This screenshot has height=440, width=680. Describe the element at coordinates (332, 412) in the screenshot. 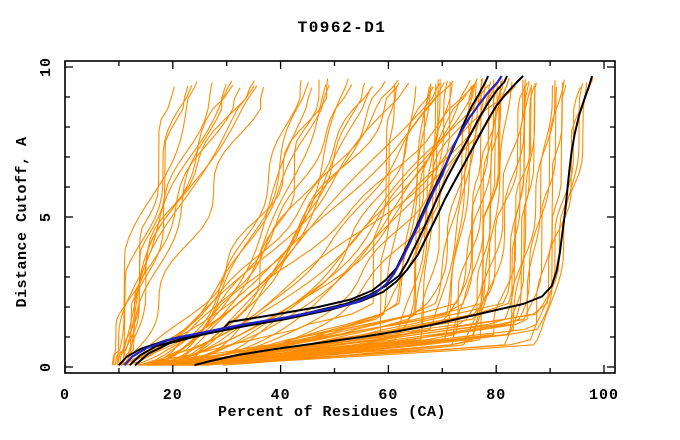

I see `x-axis-label: Percent of Residues (CA)` at that location.